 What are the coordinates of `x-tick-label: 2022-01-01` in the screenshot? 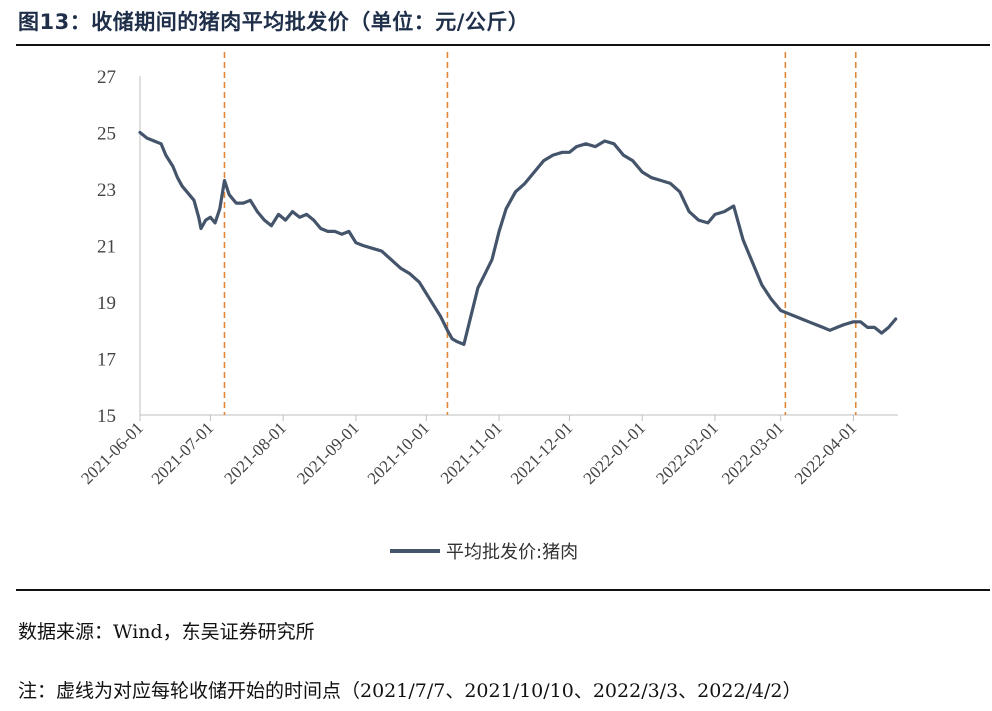 It's located at (615, 453).